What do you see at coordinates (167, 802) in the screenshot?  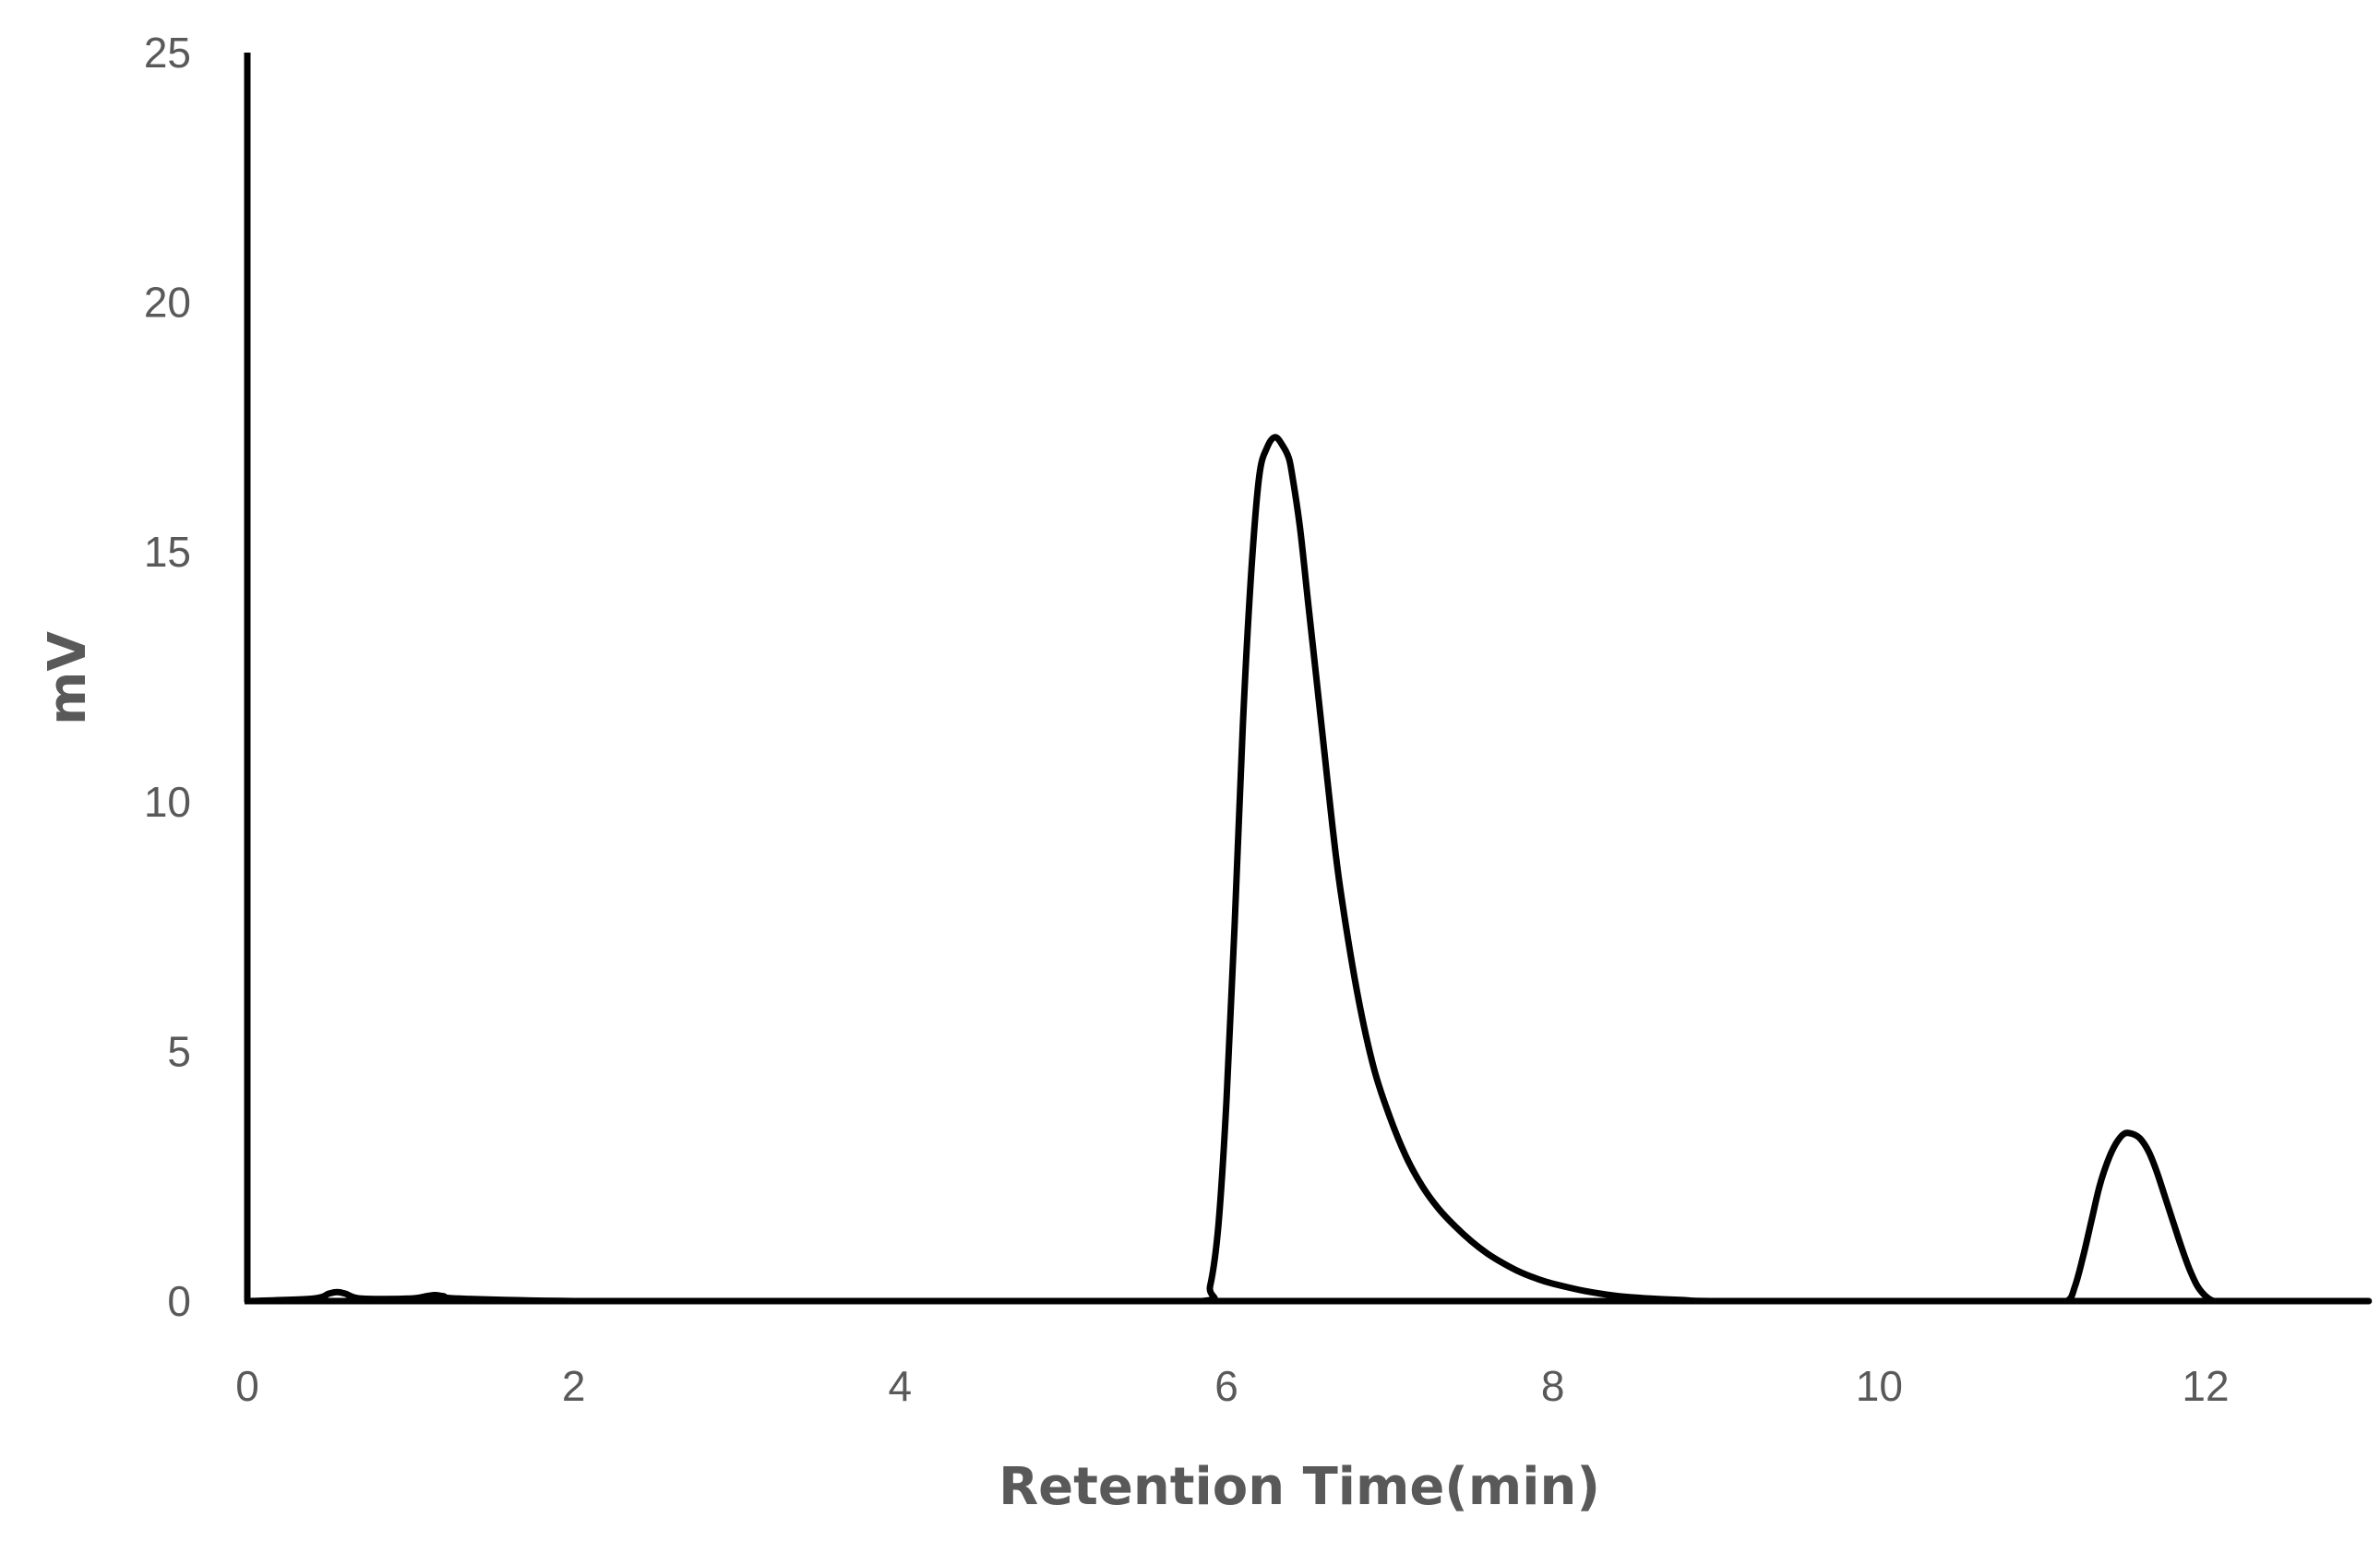 I see `y-tick-label: 10` at bounding box center [167, 802].